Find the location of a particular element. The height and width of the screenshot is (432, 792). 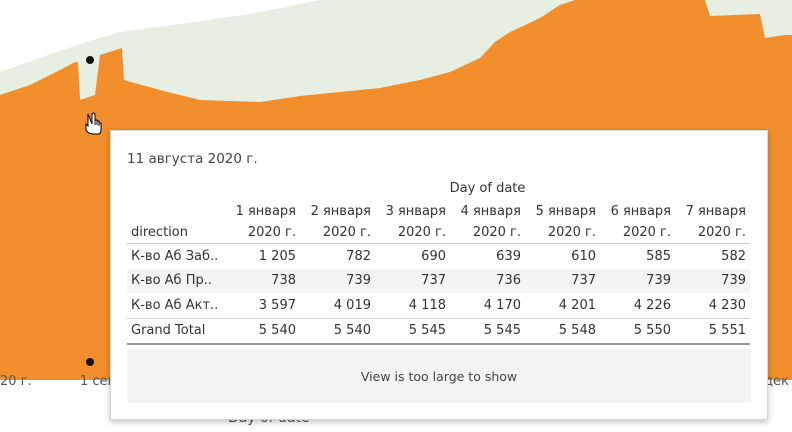

cell: 738 is located at coordinates (262, 280).